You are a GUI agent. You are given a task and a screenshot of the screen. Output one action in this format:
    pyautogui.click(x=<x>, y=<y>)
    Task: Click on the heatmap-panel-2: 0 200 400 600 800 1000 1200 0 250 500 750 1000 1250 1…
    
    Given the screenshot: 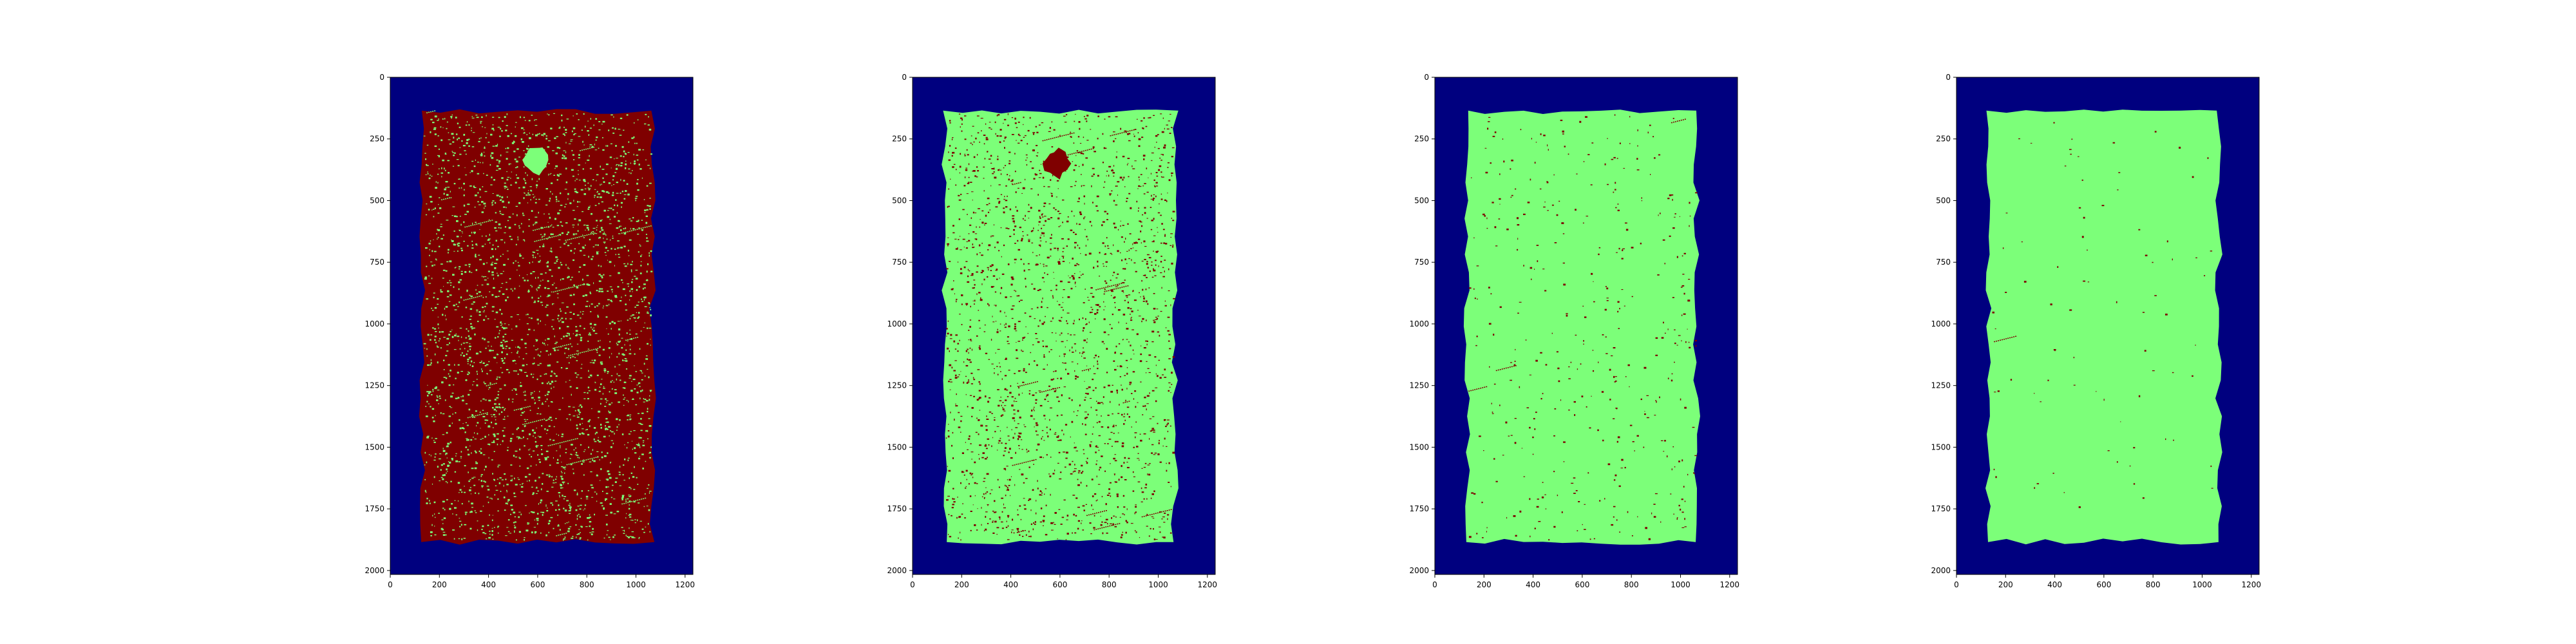 What is the action you would take?
    pyautogui.click(x=1052, y=331)
    